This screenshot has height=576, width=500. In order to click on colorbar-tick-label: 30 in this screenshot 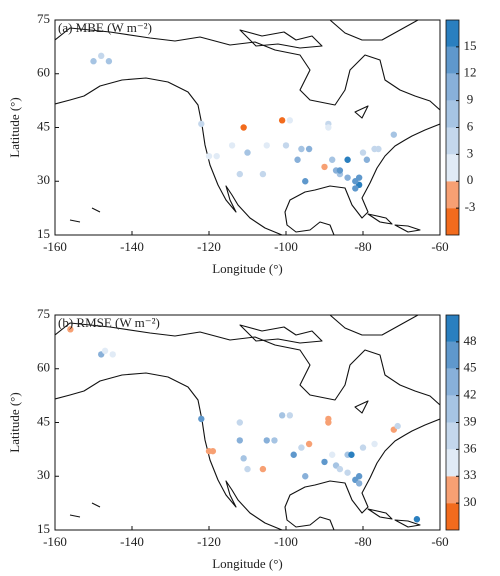, I will do `click(470, 501)`.